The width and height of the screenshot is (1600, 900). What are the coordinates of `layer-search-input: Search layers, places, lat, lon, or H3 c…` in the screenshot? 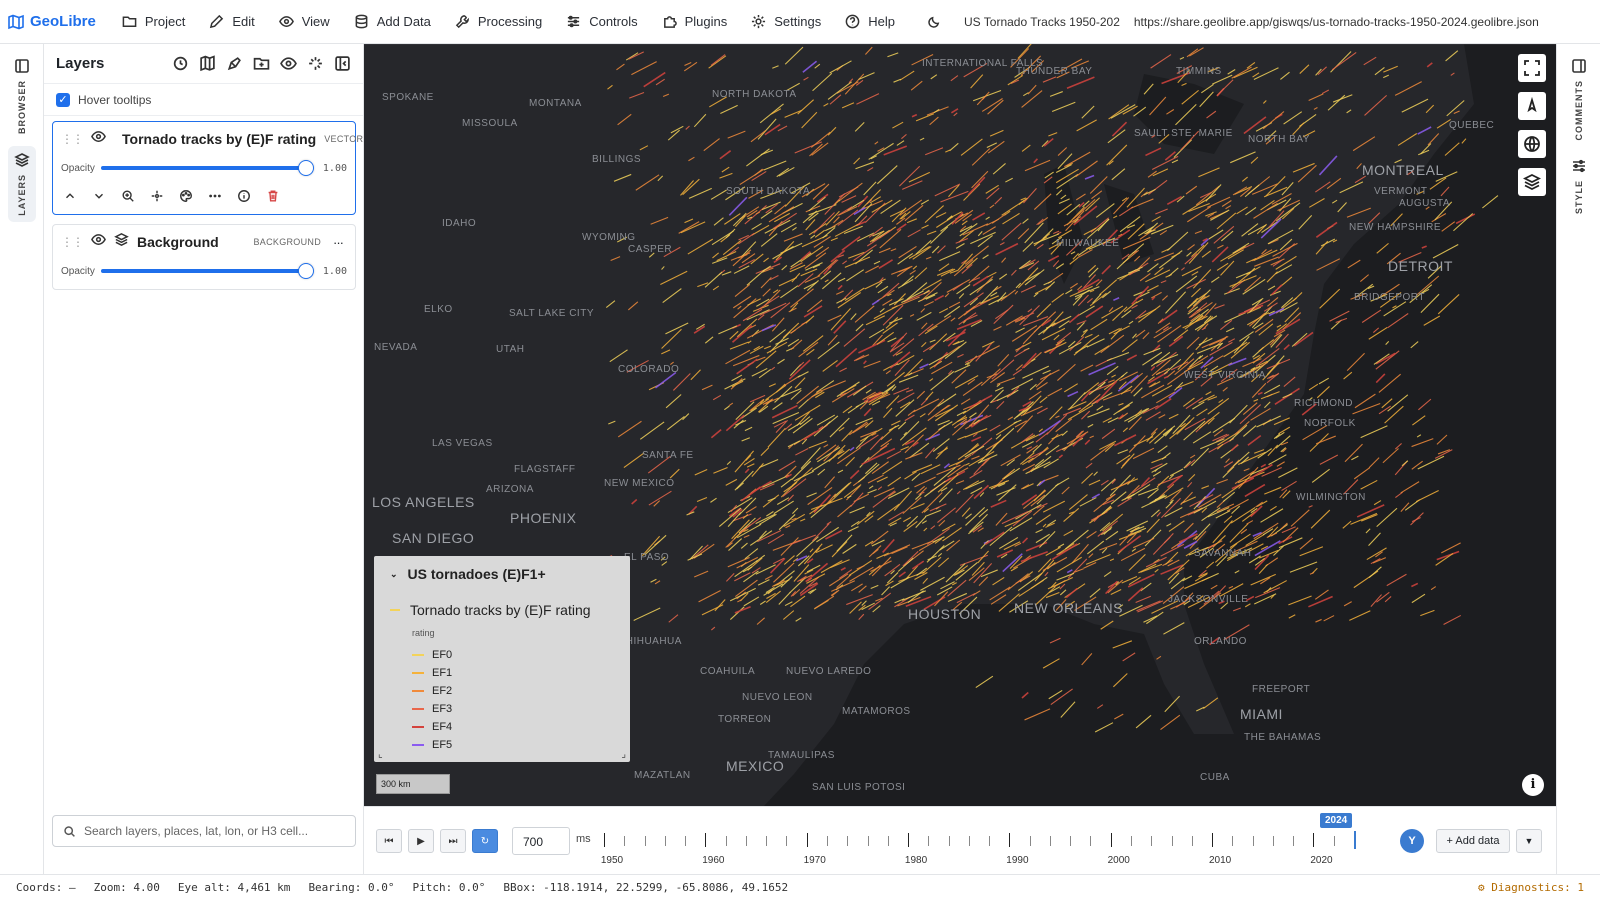 It's located at (204, 831).